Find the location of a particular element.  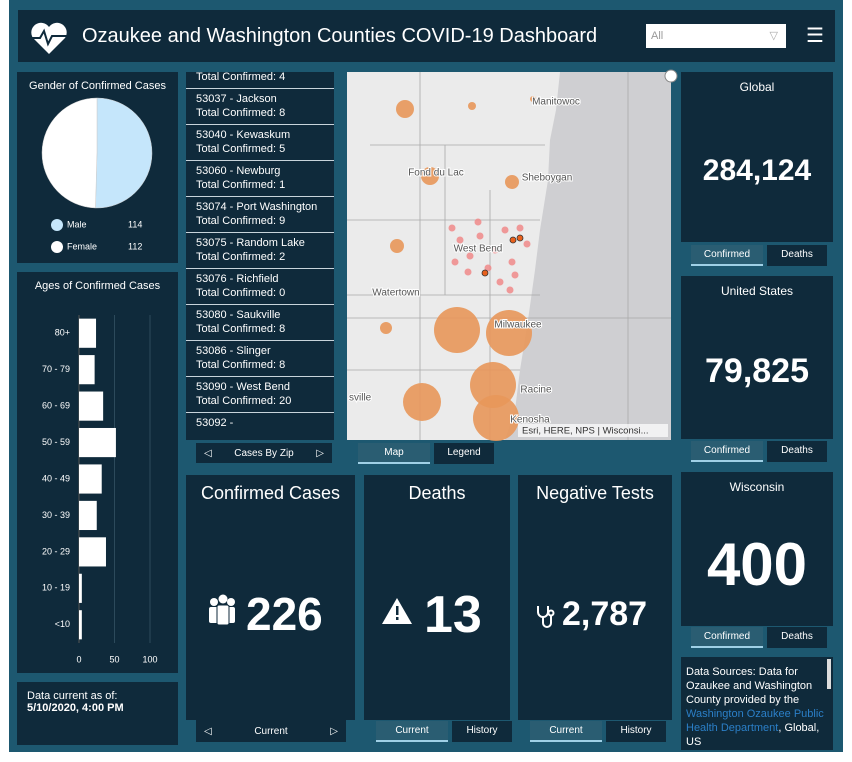

ages-panel: Ages of Confirmed Cases is located at coordinates (97, 472).